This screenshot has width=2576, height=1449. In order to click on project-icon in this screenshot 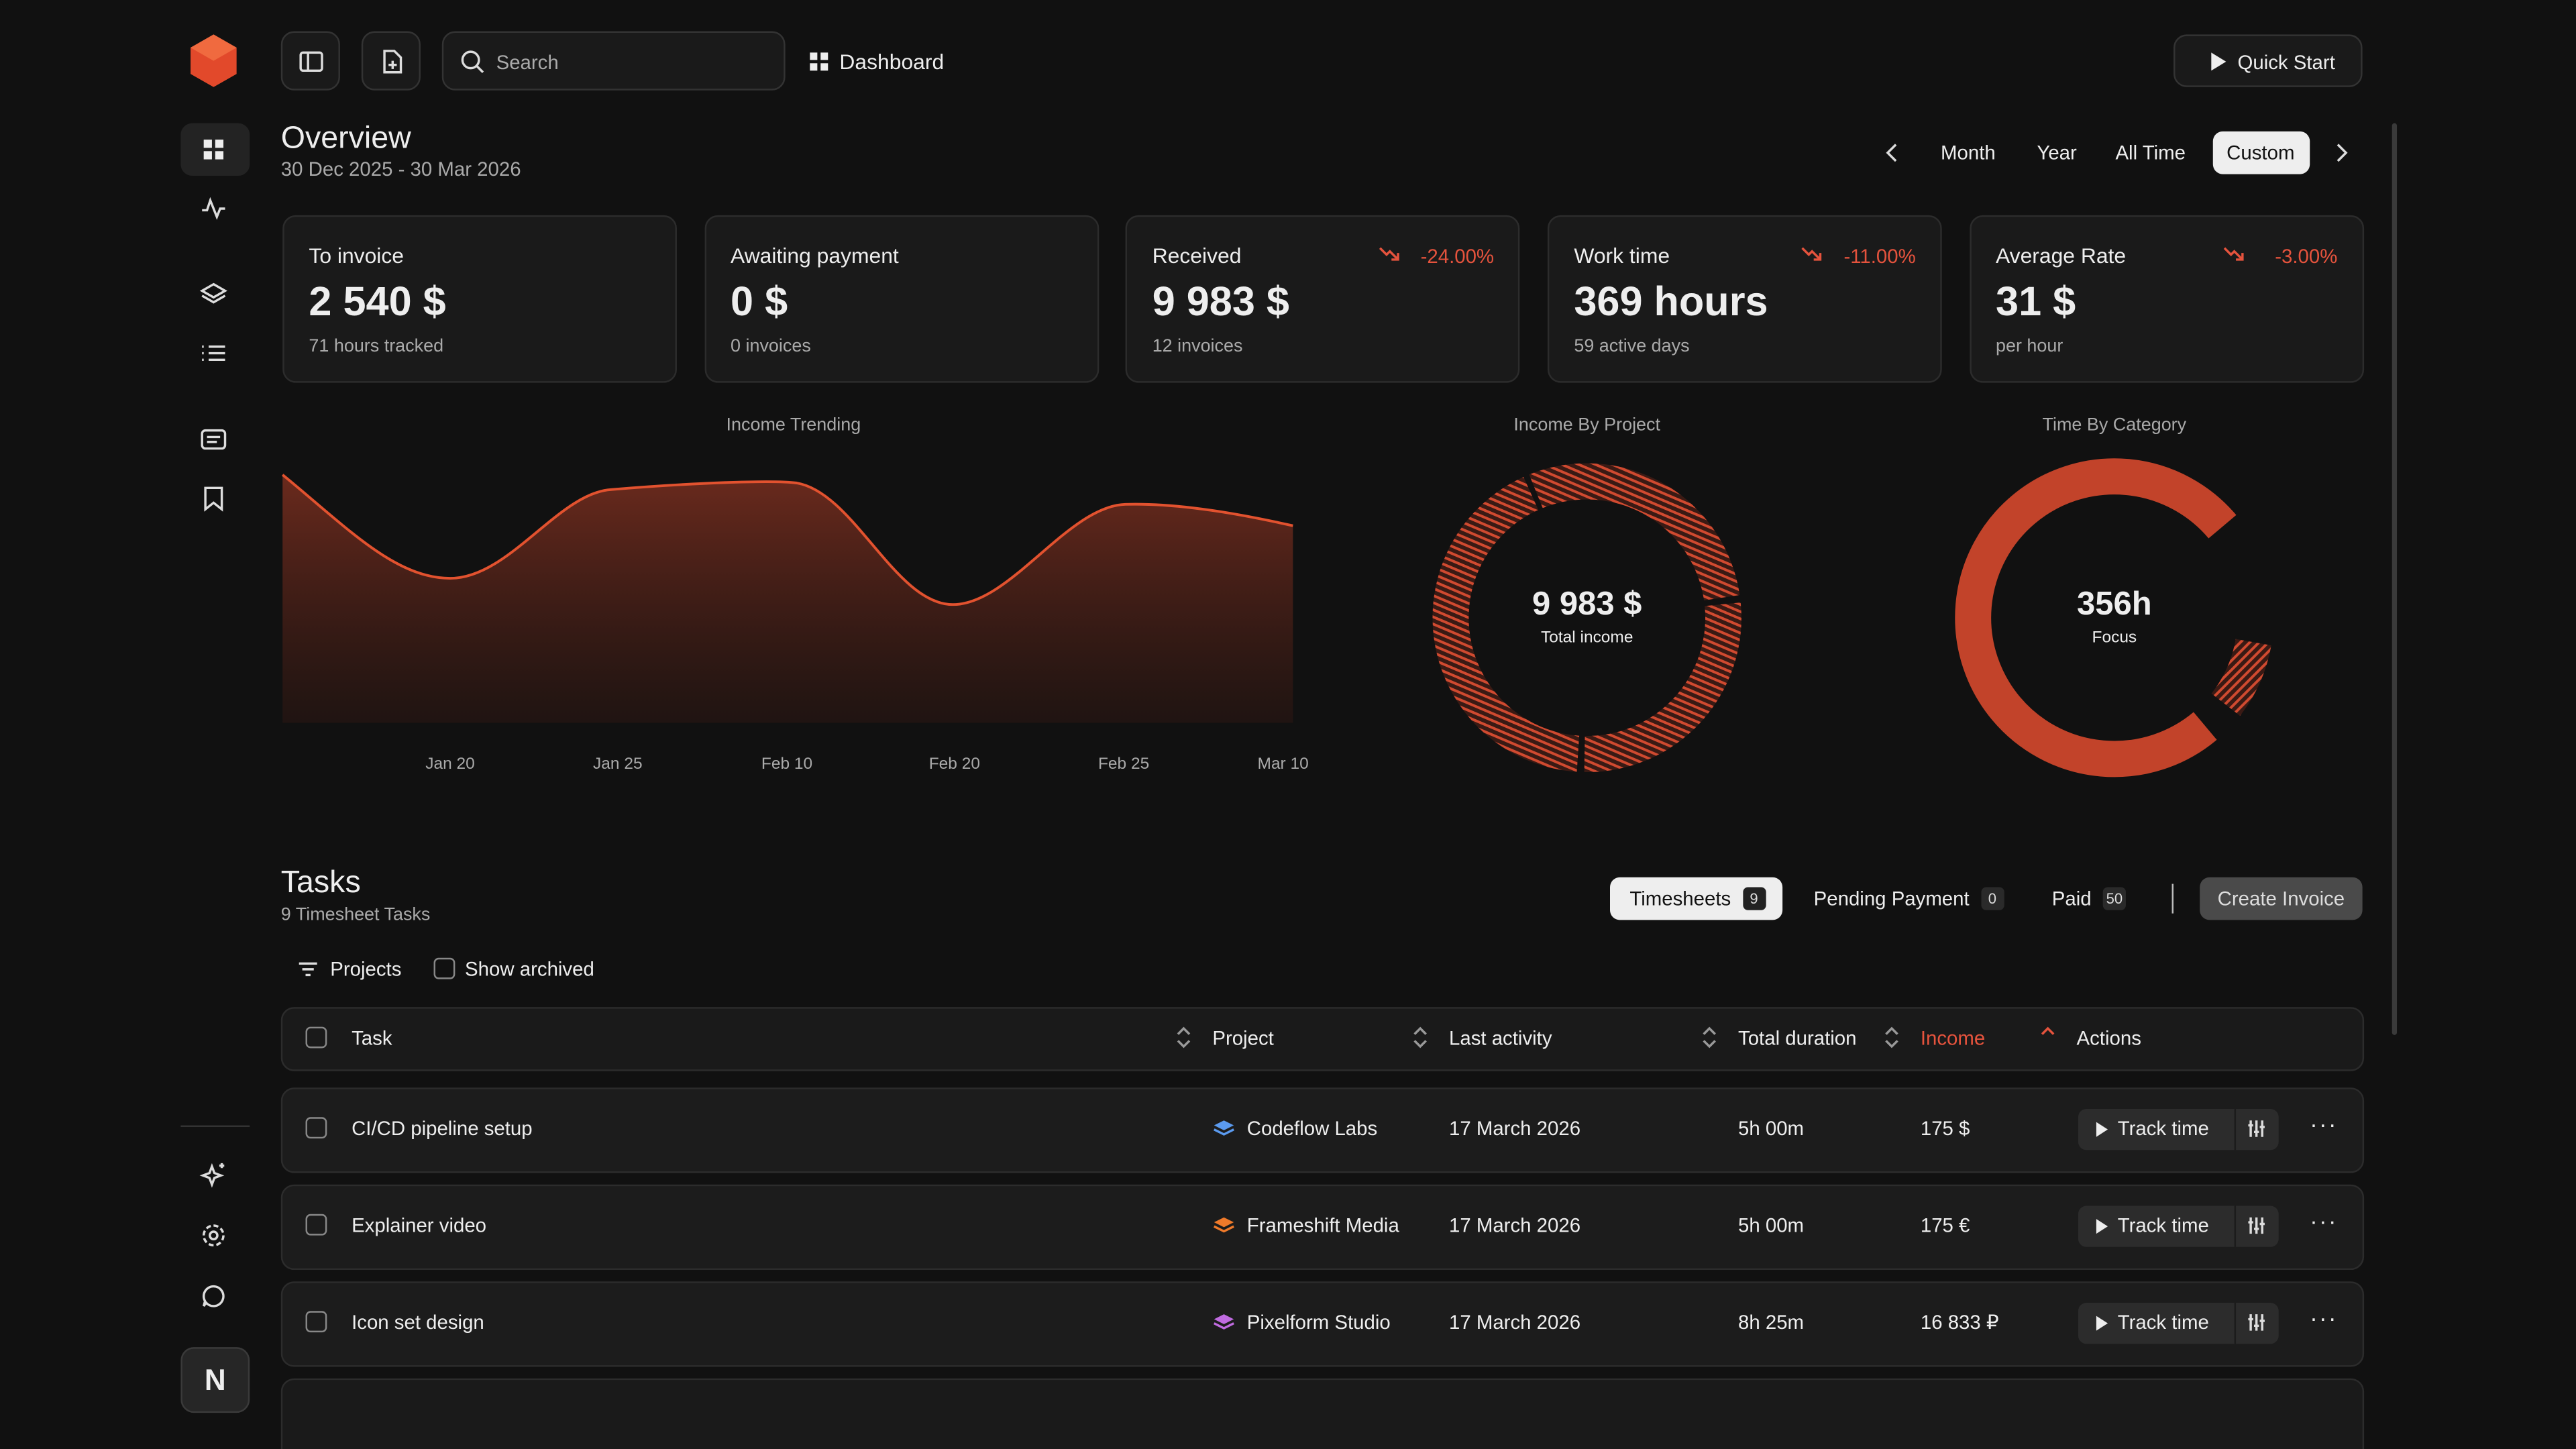, I will do `click(1224, 1225)`.